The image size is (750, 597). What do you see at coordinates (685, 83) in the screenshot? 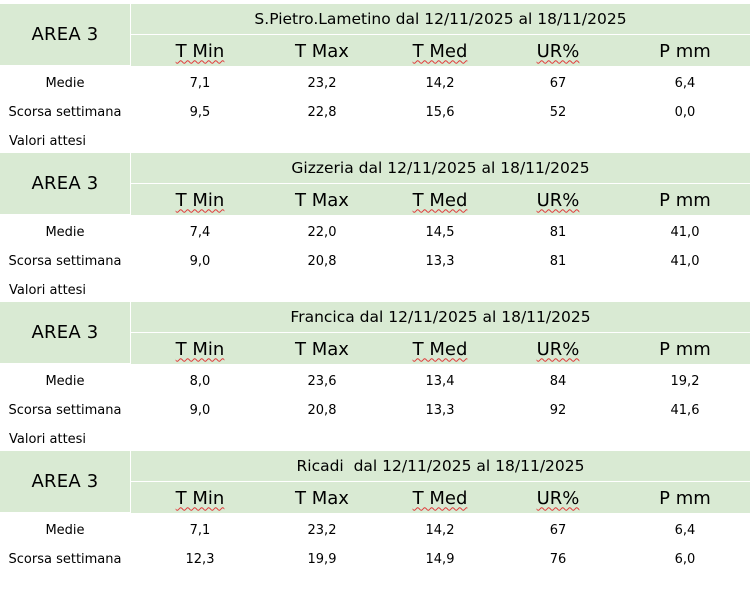
I see `value-cell: 6,4` at bounding box center [685, 83].